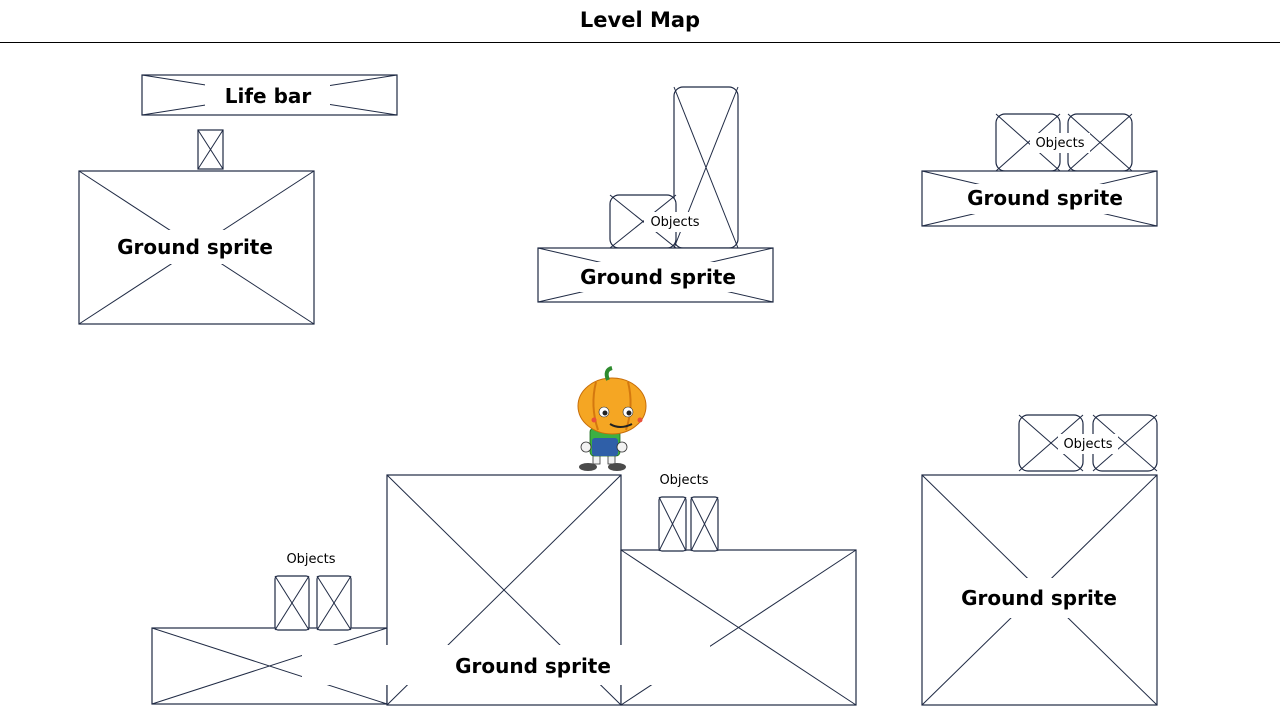 The height and width of the screenshot is (720, 1280). Describe the element at coordinates (688, 512) in the screenshot. I see `objects-group-bottom-middle: Objects` at that location.